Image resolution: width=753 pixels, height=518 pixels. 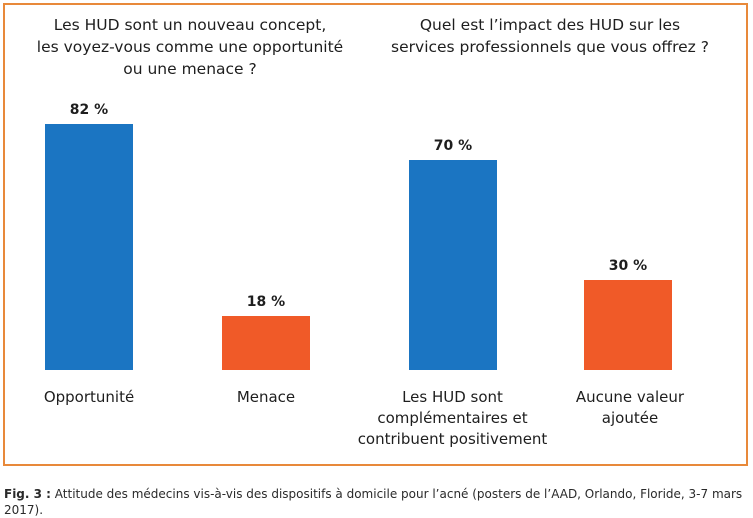 I want to click on category-label-menace: Menace, so click(x=266, y=397).